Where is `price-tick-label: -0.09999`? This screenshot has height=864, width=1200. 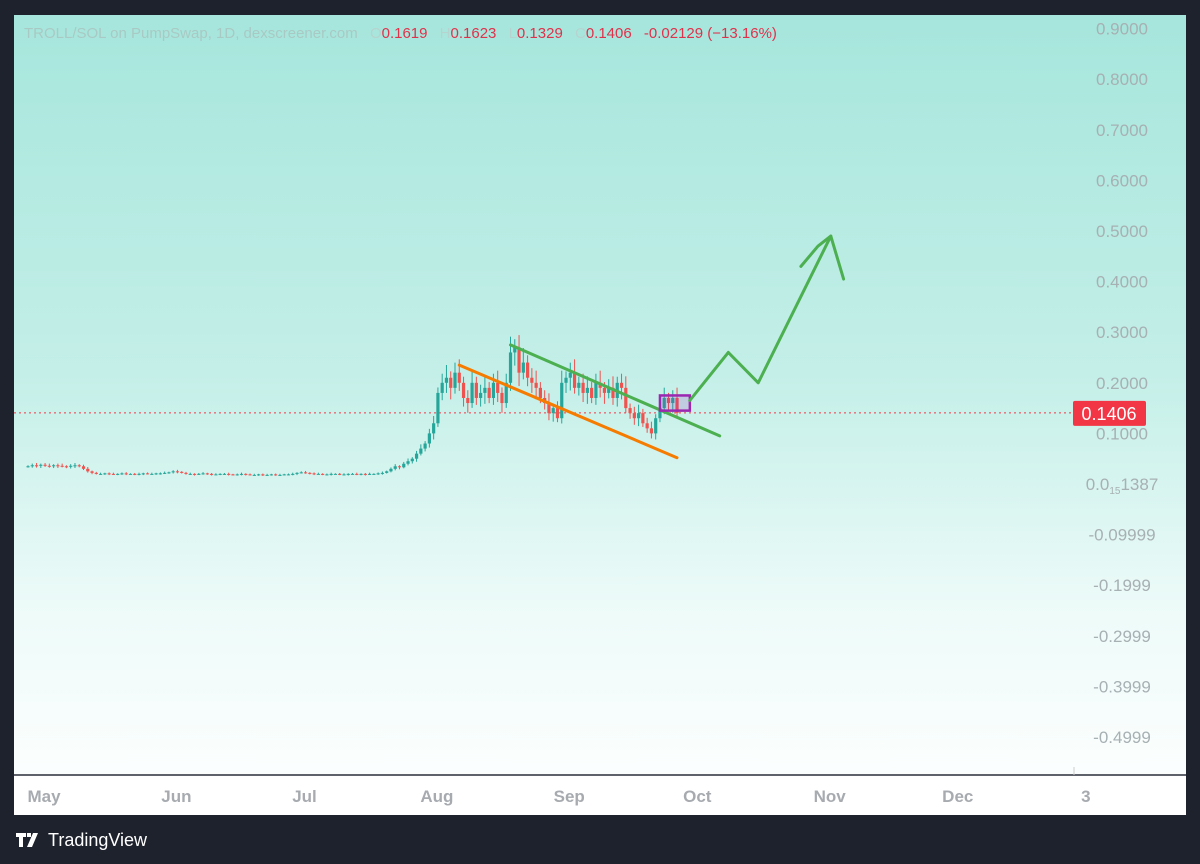 price-tick-label: -0.09999 is located at coordinates (1121, 535).